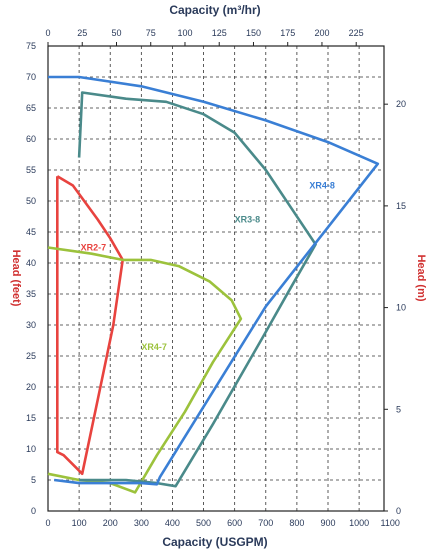 The image size is (428, 555). I want to click on bottom-tick-label: 400, so click(172, 523).